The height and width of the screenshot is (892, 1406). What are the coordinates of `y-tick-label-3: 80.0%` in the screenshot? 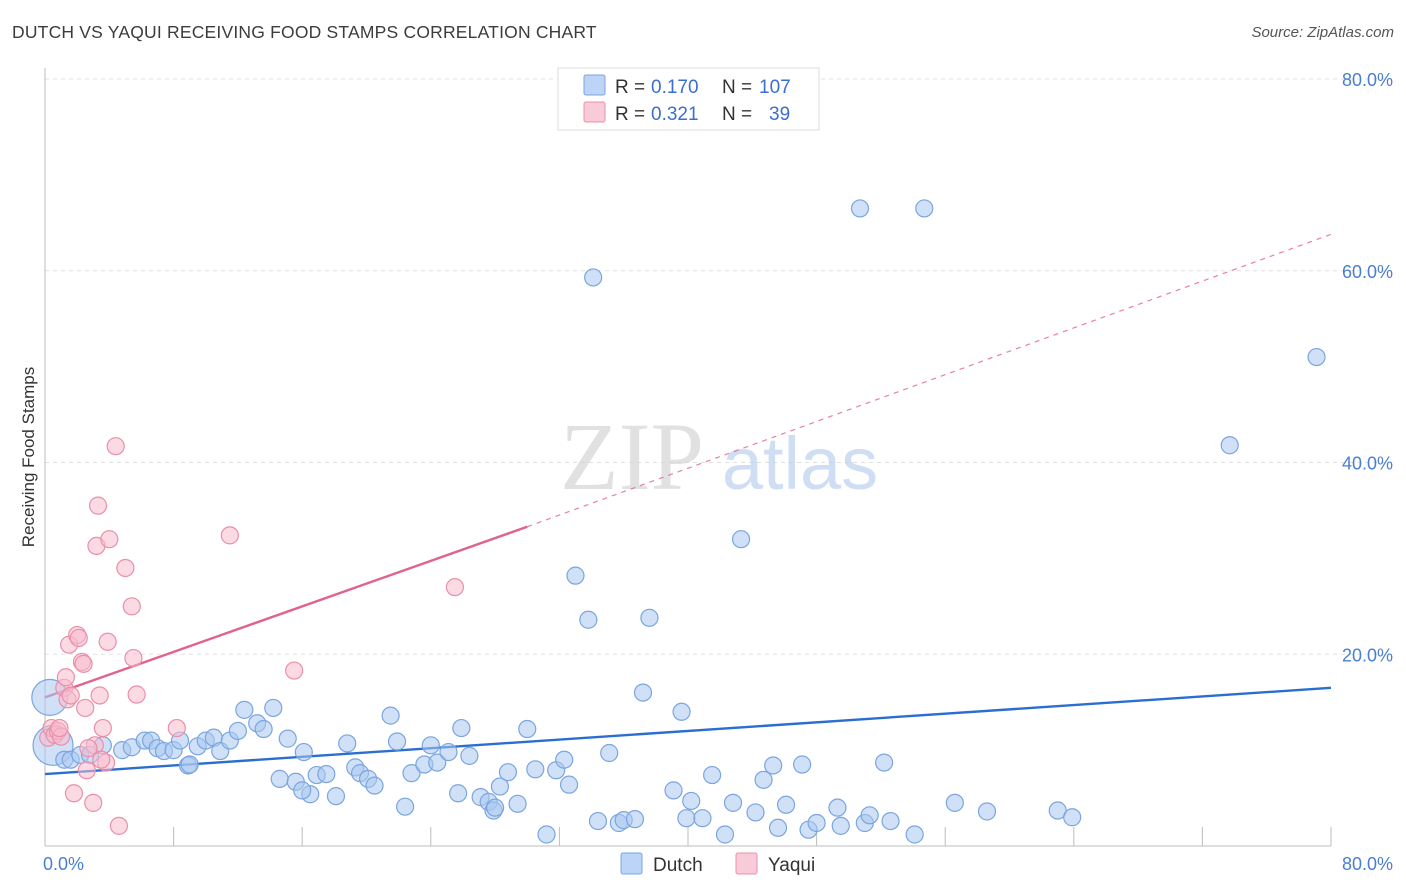 It's located at (1367, 80).